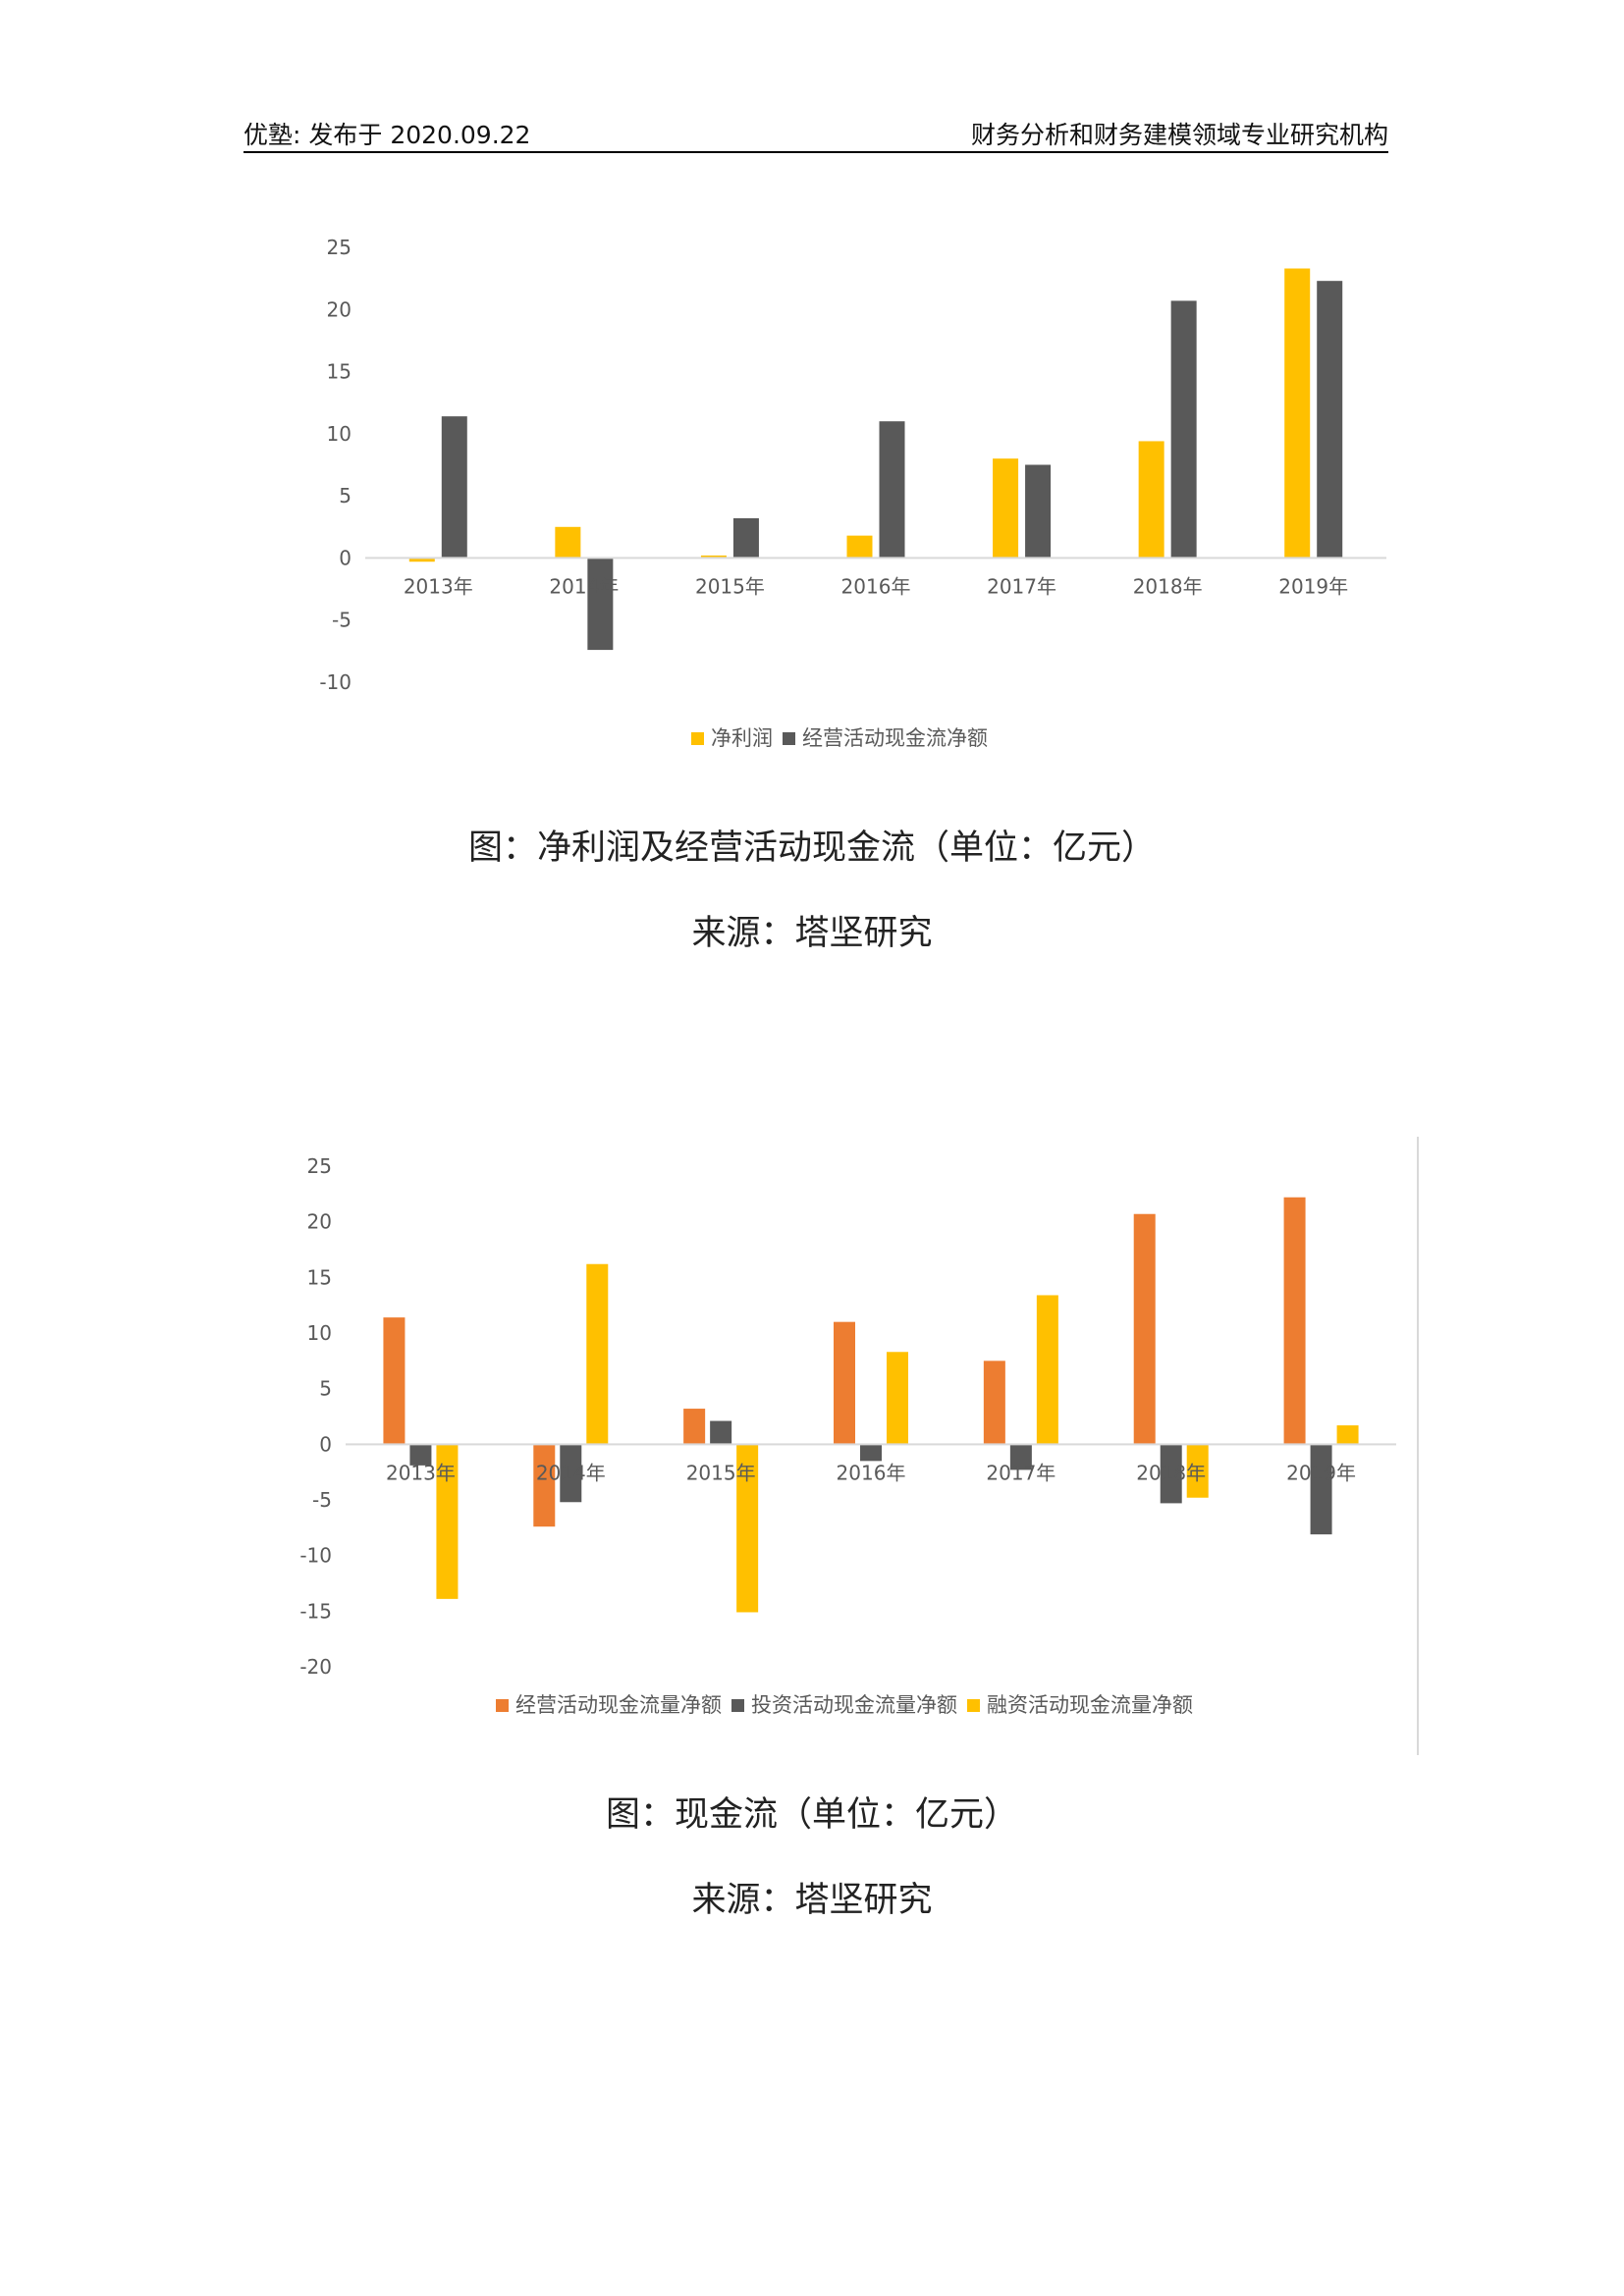 The image size is (1624, 2296). What do you see at coordinates (597, 1354) in the screenshot?
I see `bar-3-2014年` at bounding box center [597, 1354].